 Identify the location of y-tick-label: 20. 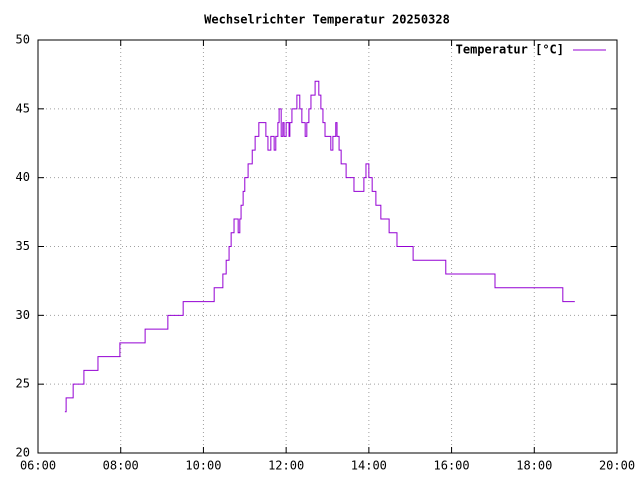
(23, 453).